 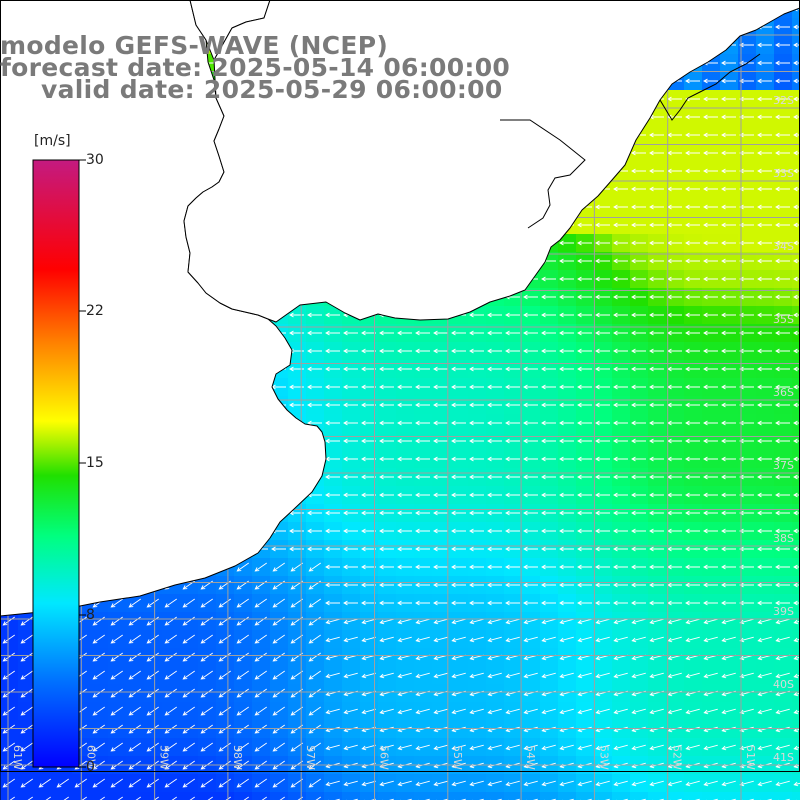 I want to click on lat-label: 38S, so click(x=783, y=538).